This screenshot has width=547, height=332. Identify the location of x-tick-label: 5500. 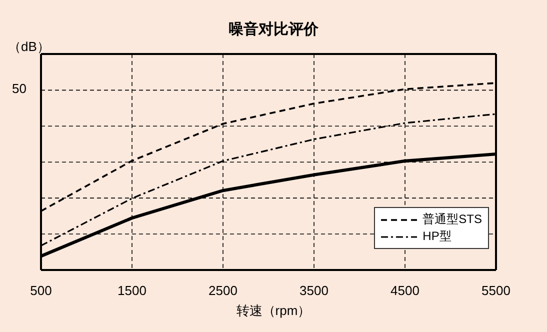
(496, 290).